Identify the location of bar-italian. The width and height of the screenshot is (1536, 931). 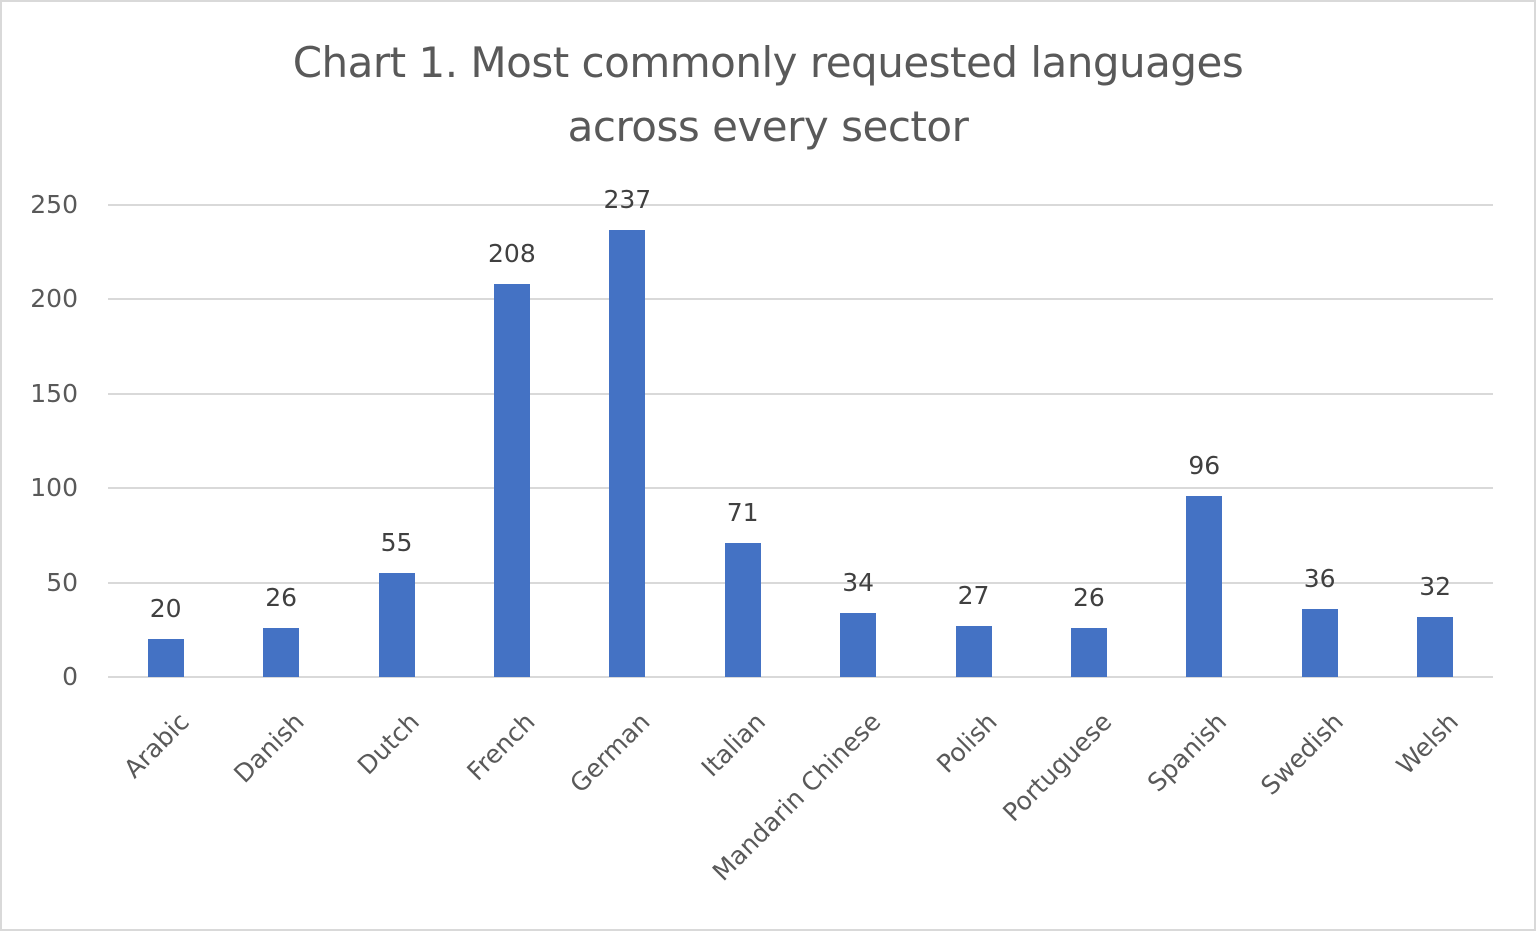
(742, 609).